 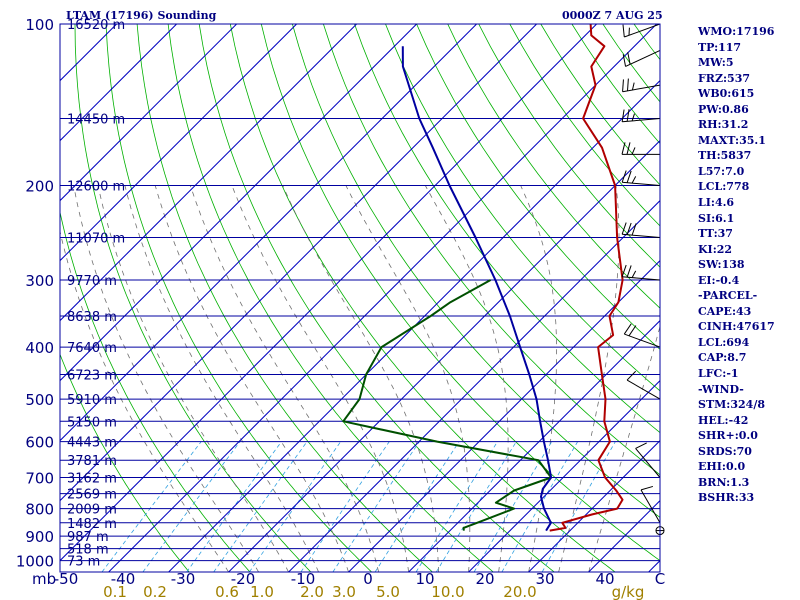 I want to click on height-label: 16520 m, so click(x=96, y=25).